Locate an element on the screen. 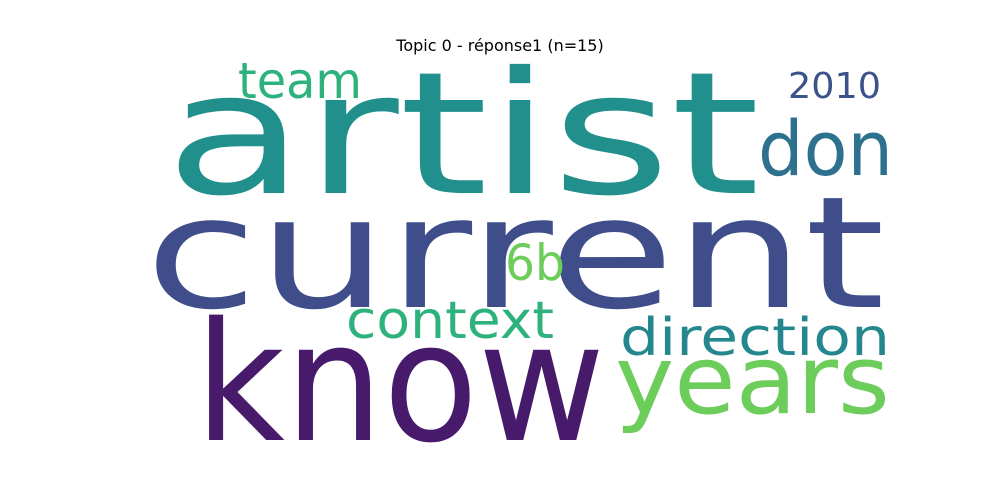  word-context: context is located at coordinates (450, 321).